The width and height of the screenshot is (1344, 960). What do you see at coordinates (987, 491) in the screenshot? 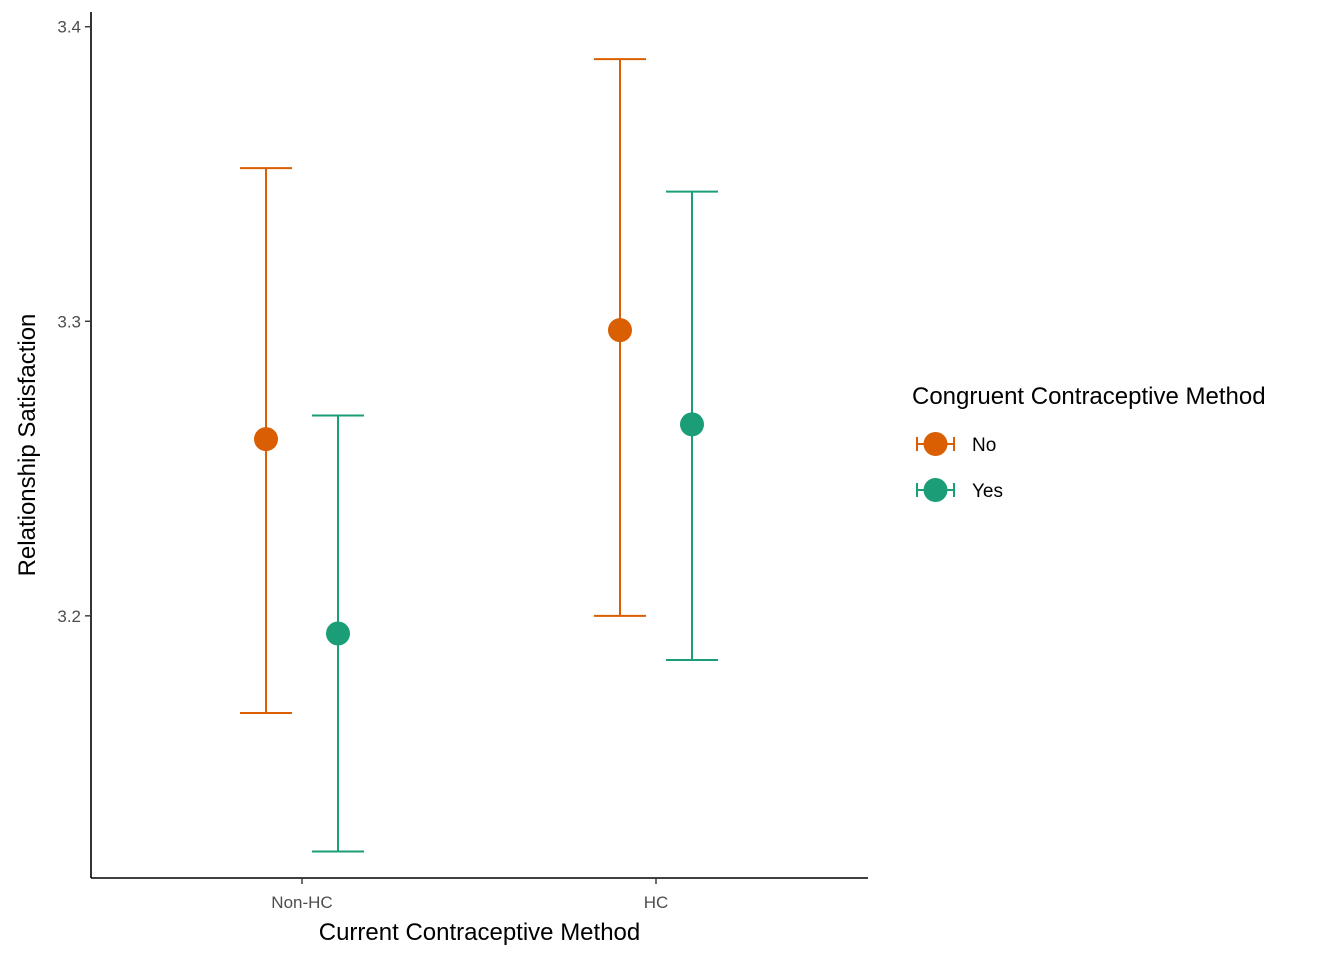
I see `legend-label: Yes` at bounding box center [987, 491].